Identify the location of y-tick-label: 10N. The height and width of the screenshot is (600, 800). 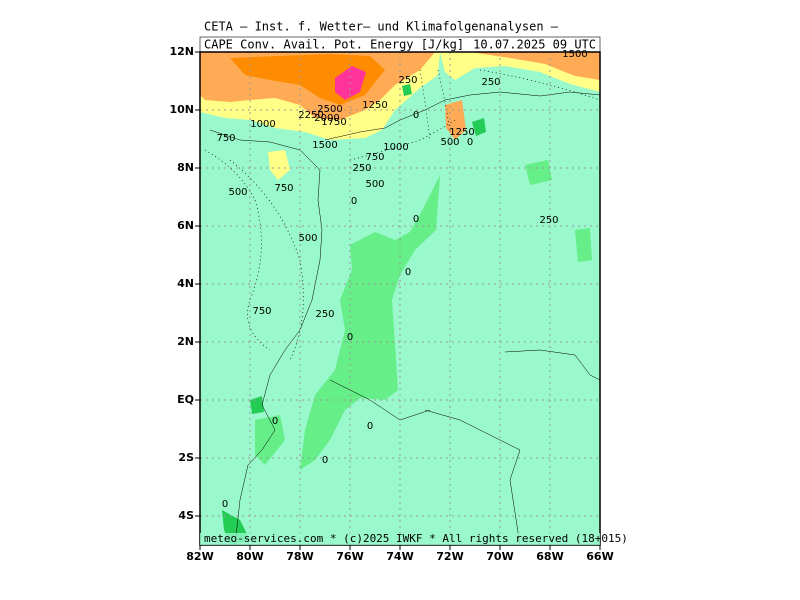
(181, 109).